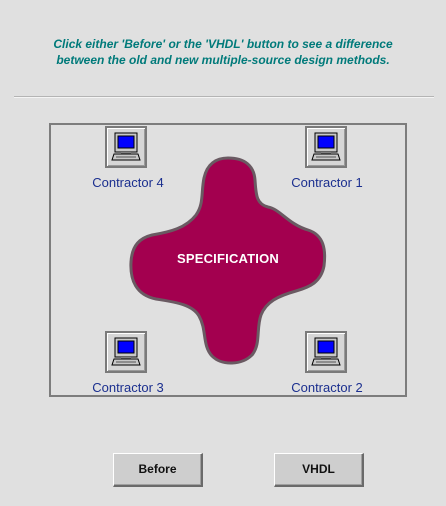 This screenshot has height=506, width=446. What do you see at coordinates (126, 147) in the screenshot?
I see `contractor-4-computer-icon` at bounding box center [126, 147].